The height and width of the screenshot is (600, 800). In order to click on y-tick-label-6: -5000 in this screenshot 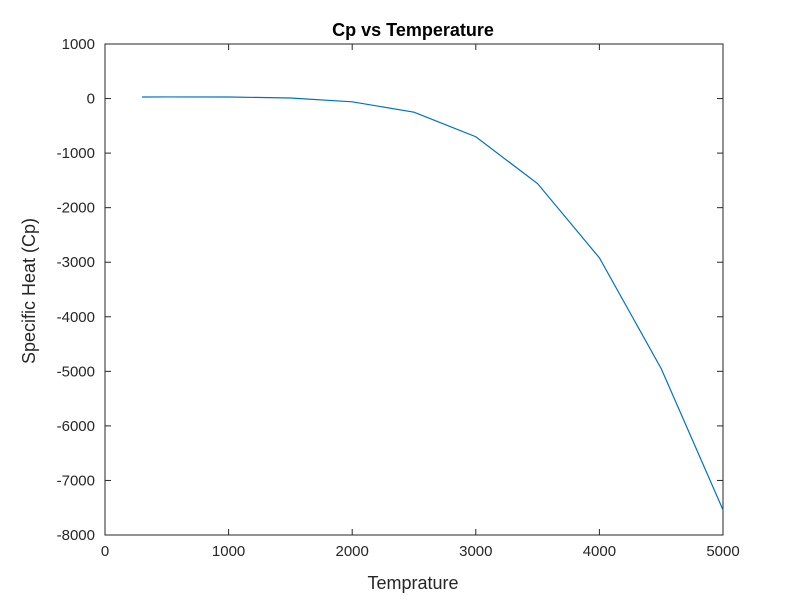, I will do `click(76, 371)`.